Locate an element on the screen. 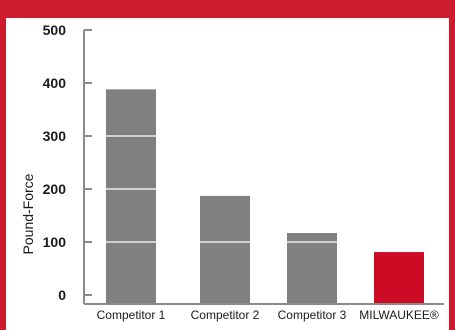  bar-milwaukee- is located at coordinates (399, 278).